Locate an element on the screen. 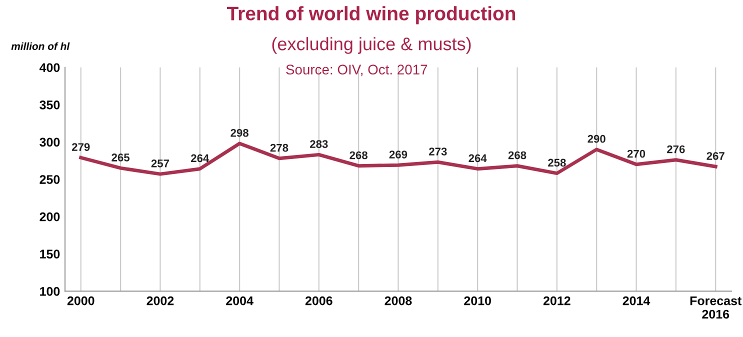 The width and height of the screenshot is (743, 337). x-tick-label: Forecast 2016 is located at coordinates (716, 307).